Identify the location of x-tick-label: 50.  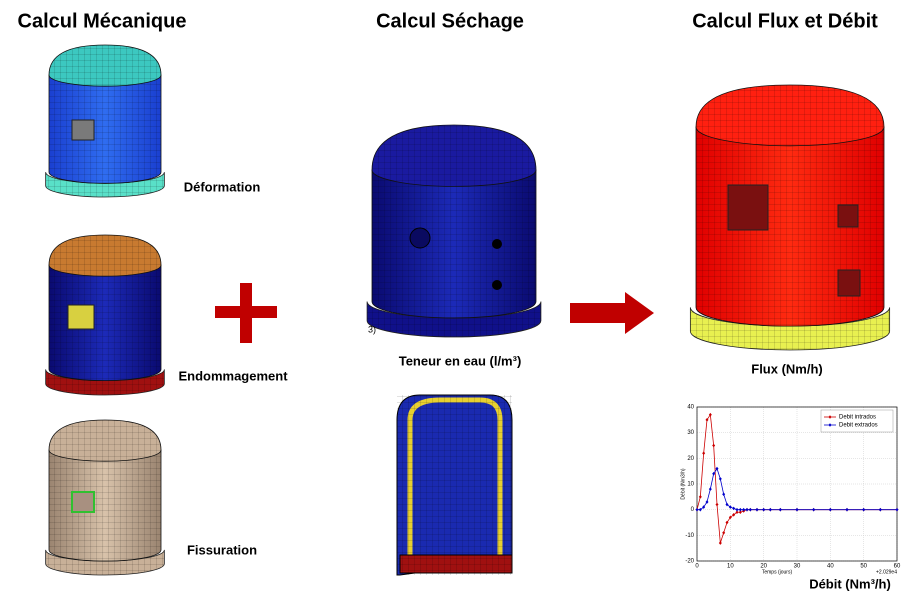
(863, 567).